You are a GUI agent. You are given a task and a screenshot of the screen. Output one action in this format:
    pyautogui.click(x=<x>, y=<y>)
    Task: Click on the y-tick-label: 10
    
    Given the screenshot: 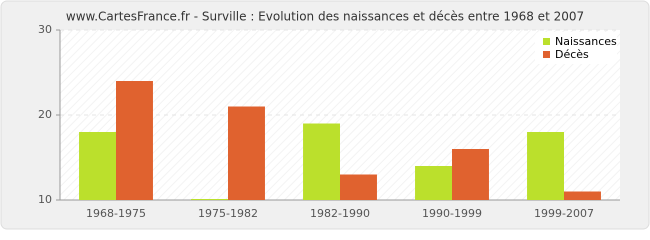 What is the action you would take?
    pyautogui.click(x=45, y=199)
    